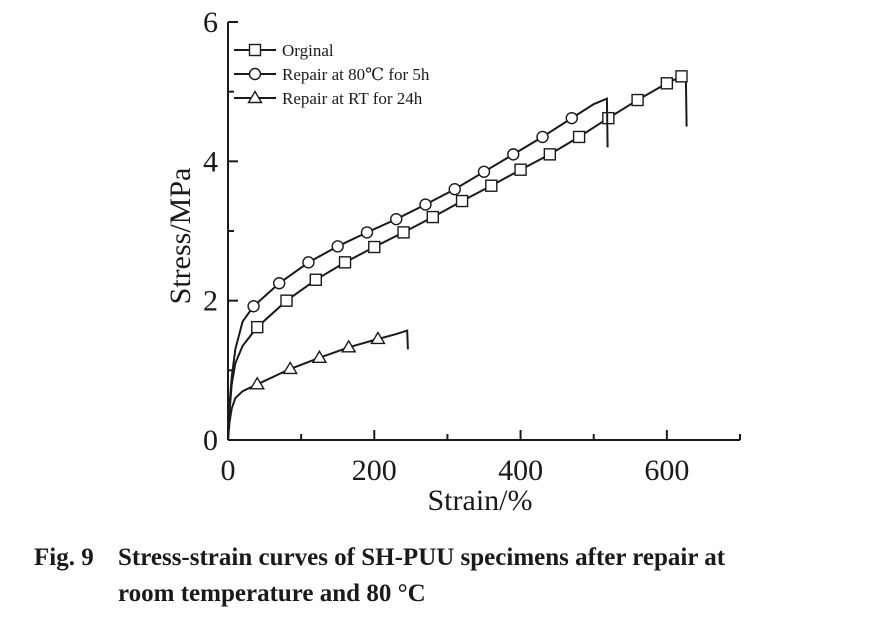  Describe the element at coordinates (480, 500) in the screenshot. I see `x-axis-title: Strain/%` at that location.